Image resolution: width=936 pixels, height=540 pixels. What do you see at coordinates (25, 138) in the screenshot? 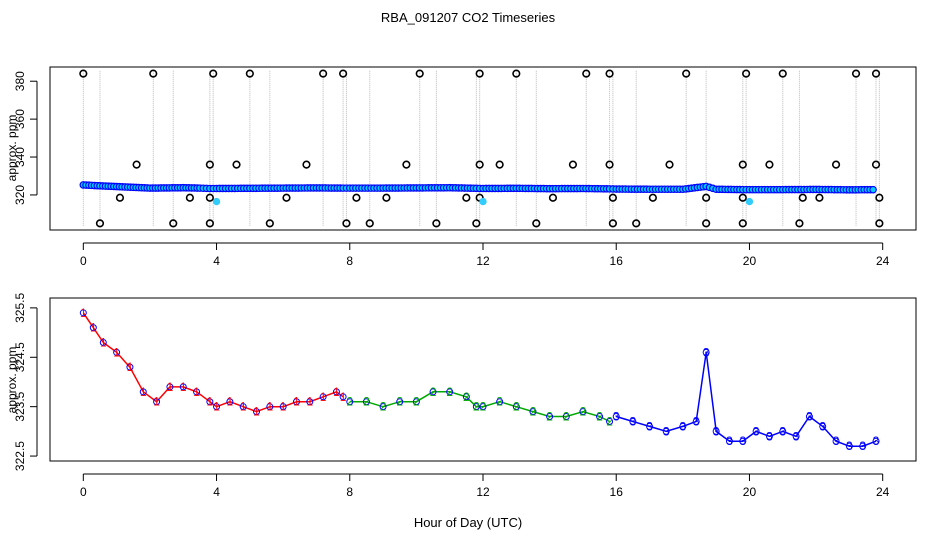
I see `top-y-axis: 320 340 360 380` at bounding box center [25, 138].